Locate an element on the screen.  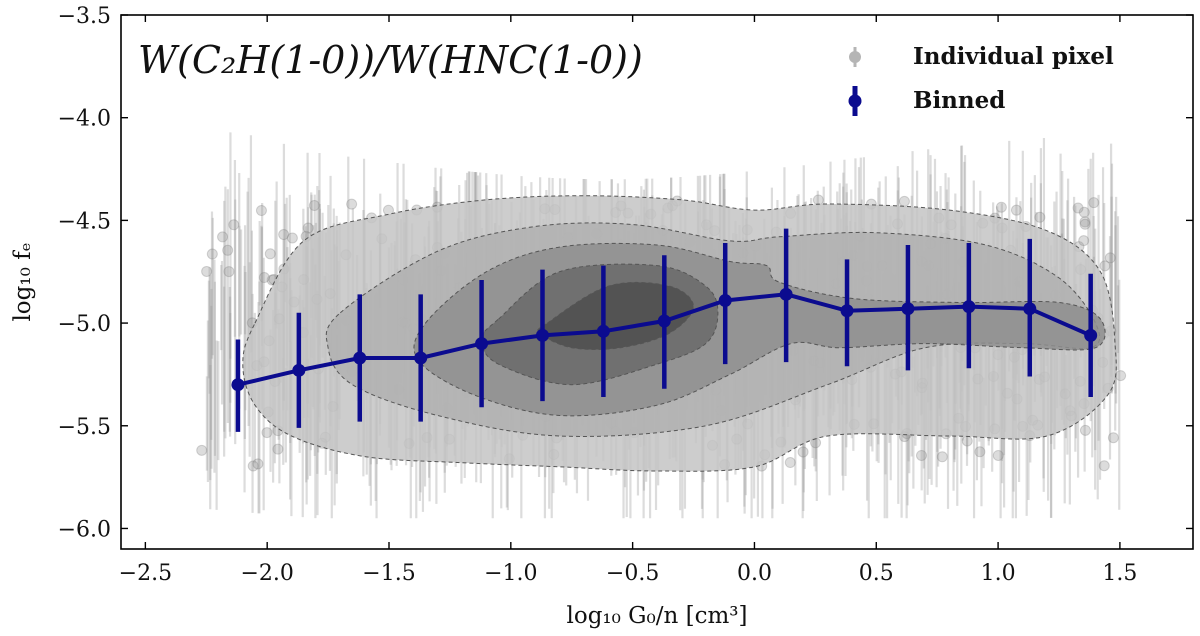
legend-pixel-marker is located at coordinates (855, 57).